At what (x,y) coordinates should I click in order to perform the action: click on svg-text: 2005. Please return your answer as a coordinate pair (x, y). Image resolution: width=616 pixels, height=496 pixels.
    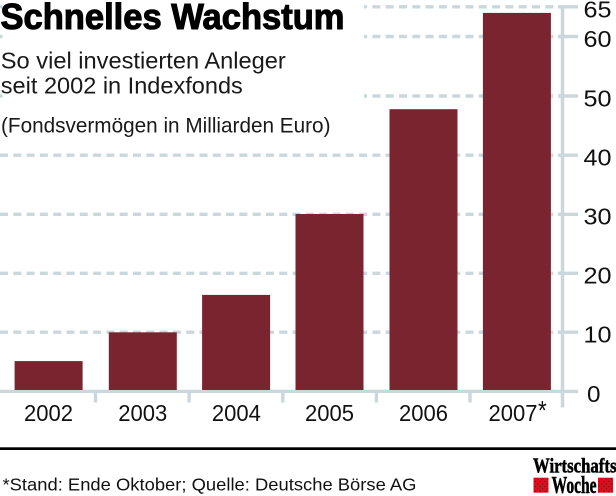
    Looking at the image, I should click on (329, 413).